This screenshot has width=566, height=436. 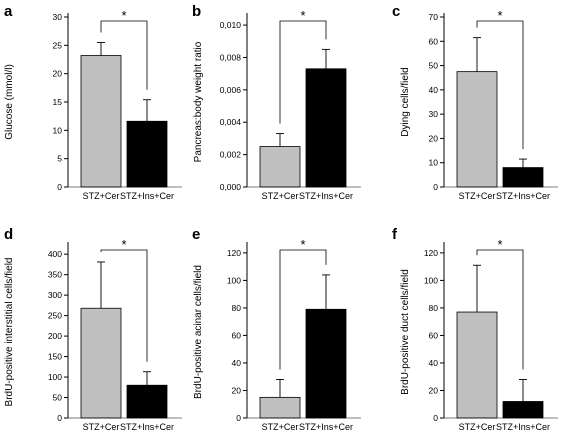 I want to click on y-tick-label: 300, so click(x=55, y=295).